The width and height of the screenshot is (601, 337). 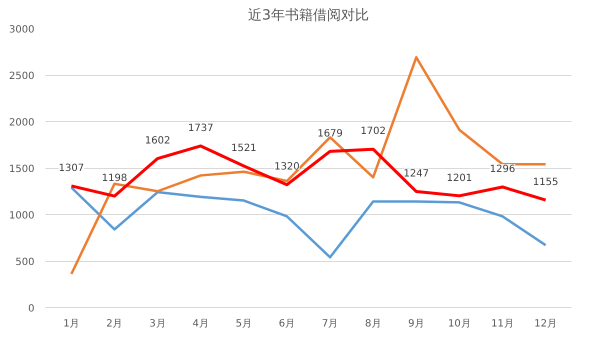 What do you see at coordinates (373, 132) in the screenshot?
I see `data-label: 1702` at bounding box center [373, 132].